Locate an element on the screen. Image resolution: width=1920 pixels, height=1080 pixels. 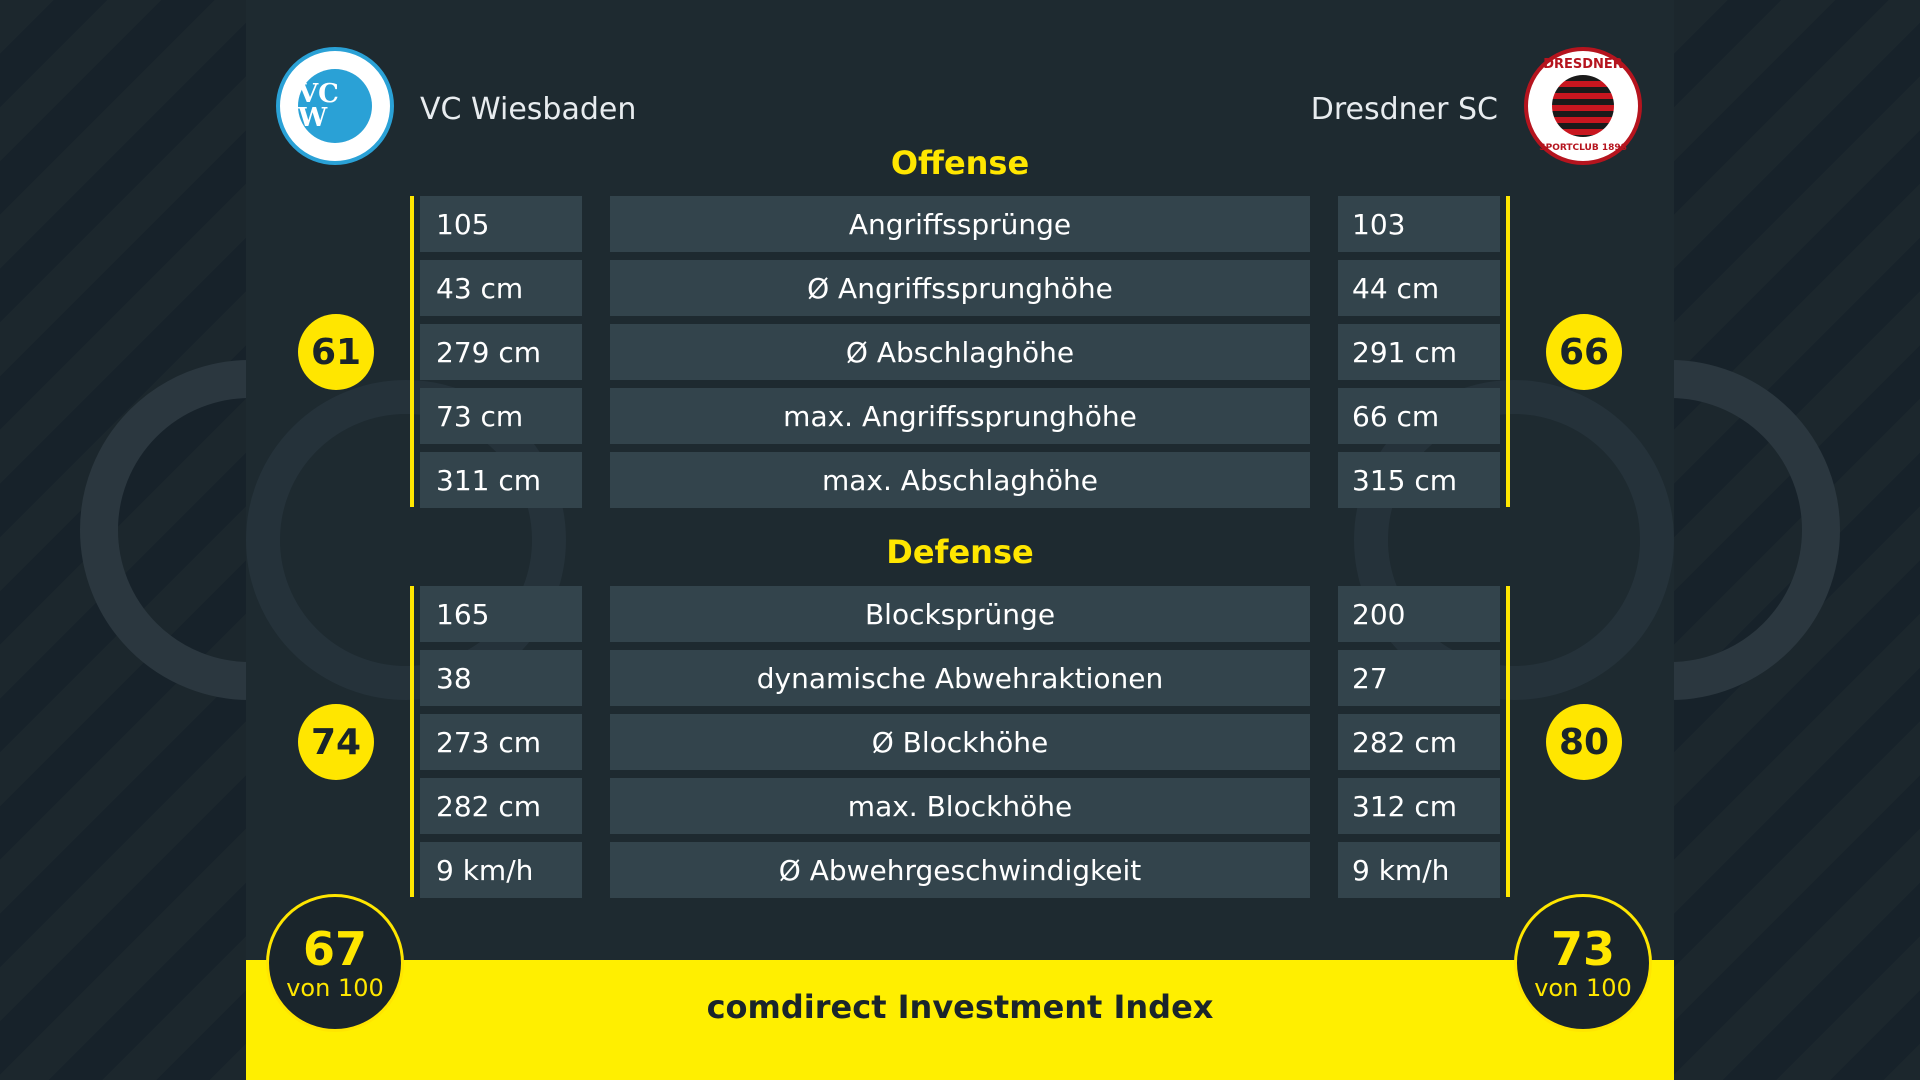
investment-index-bar is located at coordinates (960, 1020).